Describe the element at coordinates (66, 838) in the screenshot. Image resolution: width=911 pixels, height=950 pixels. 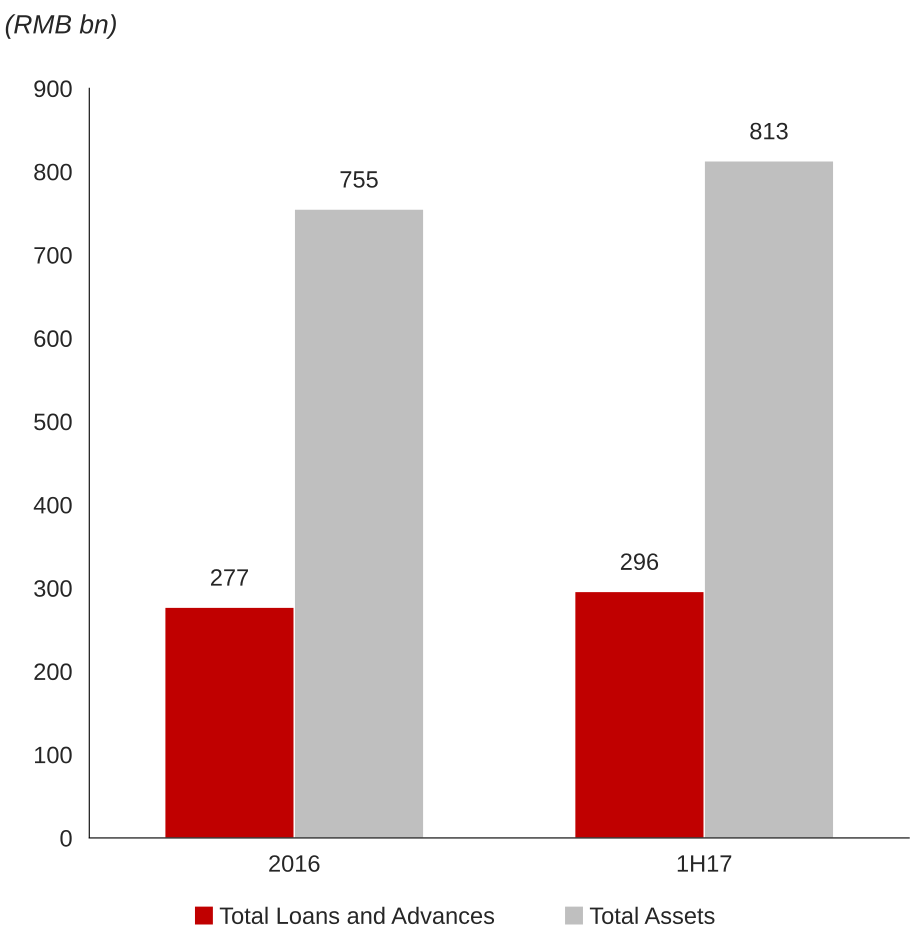
I see `y-tick-label: 0` at that location.